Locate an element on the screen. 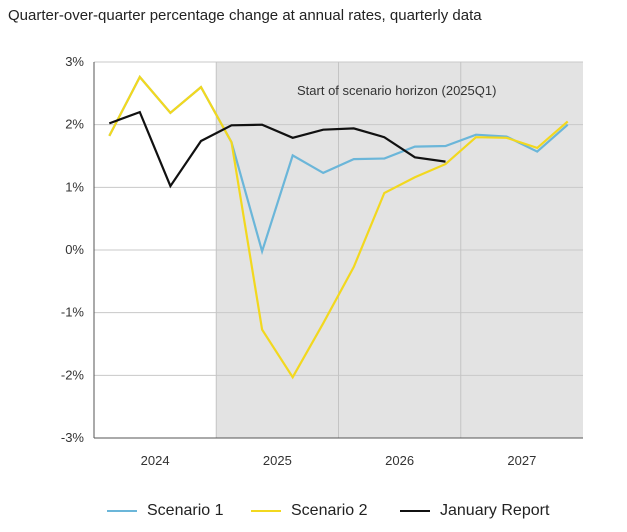  series-line-january-report is located at coordinates (277, 149).